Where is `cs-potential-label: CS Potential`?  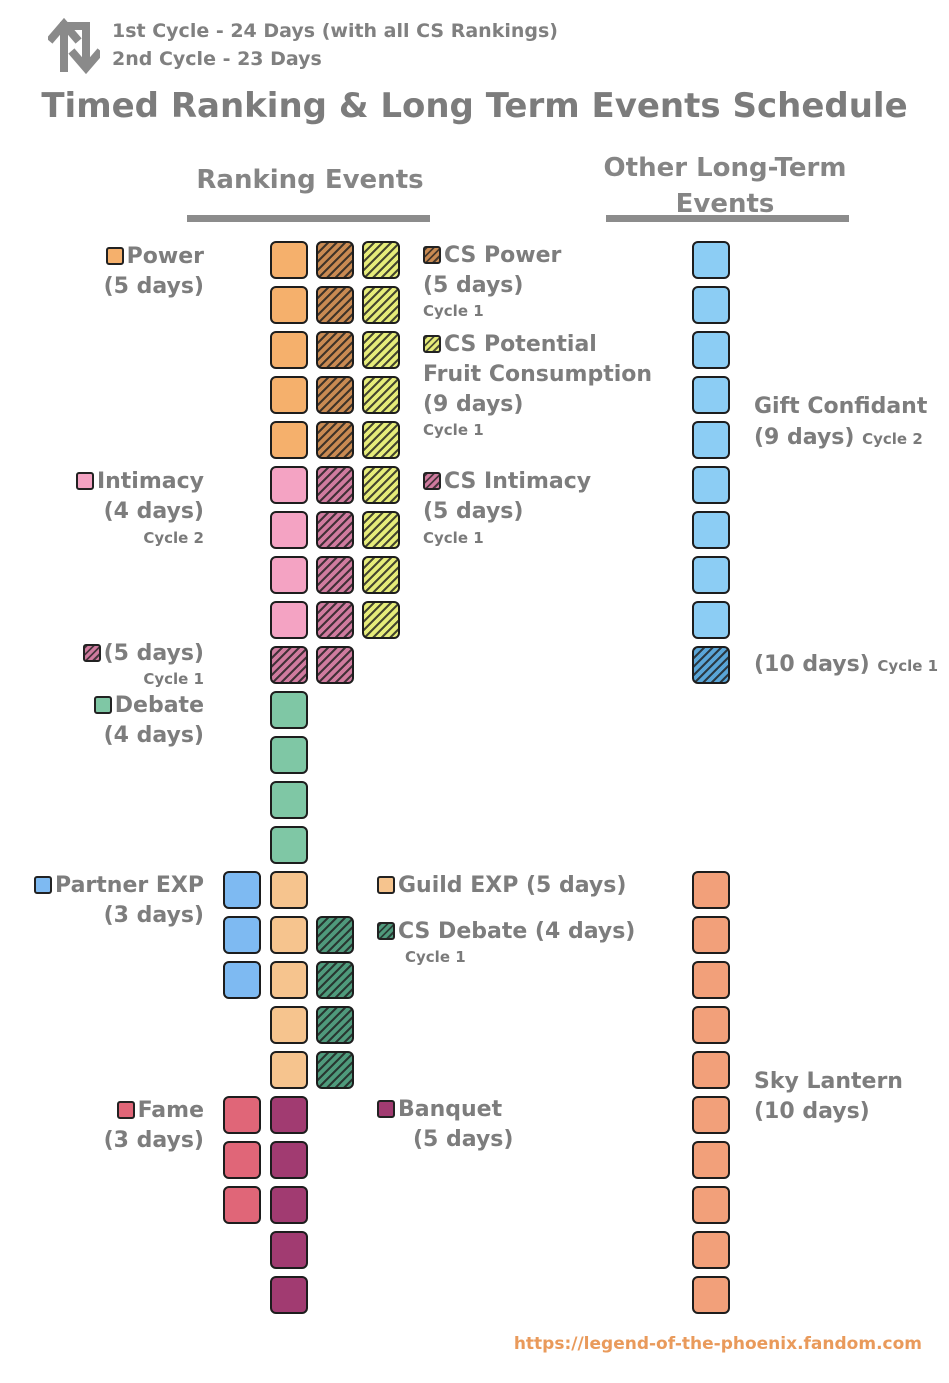
cs-potential-label: CS Potential is located at coordinates (510, 345).